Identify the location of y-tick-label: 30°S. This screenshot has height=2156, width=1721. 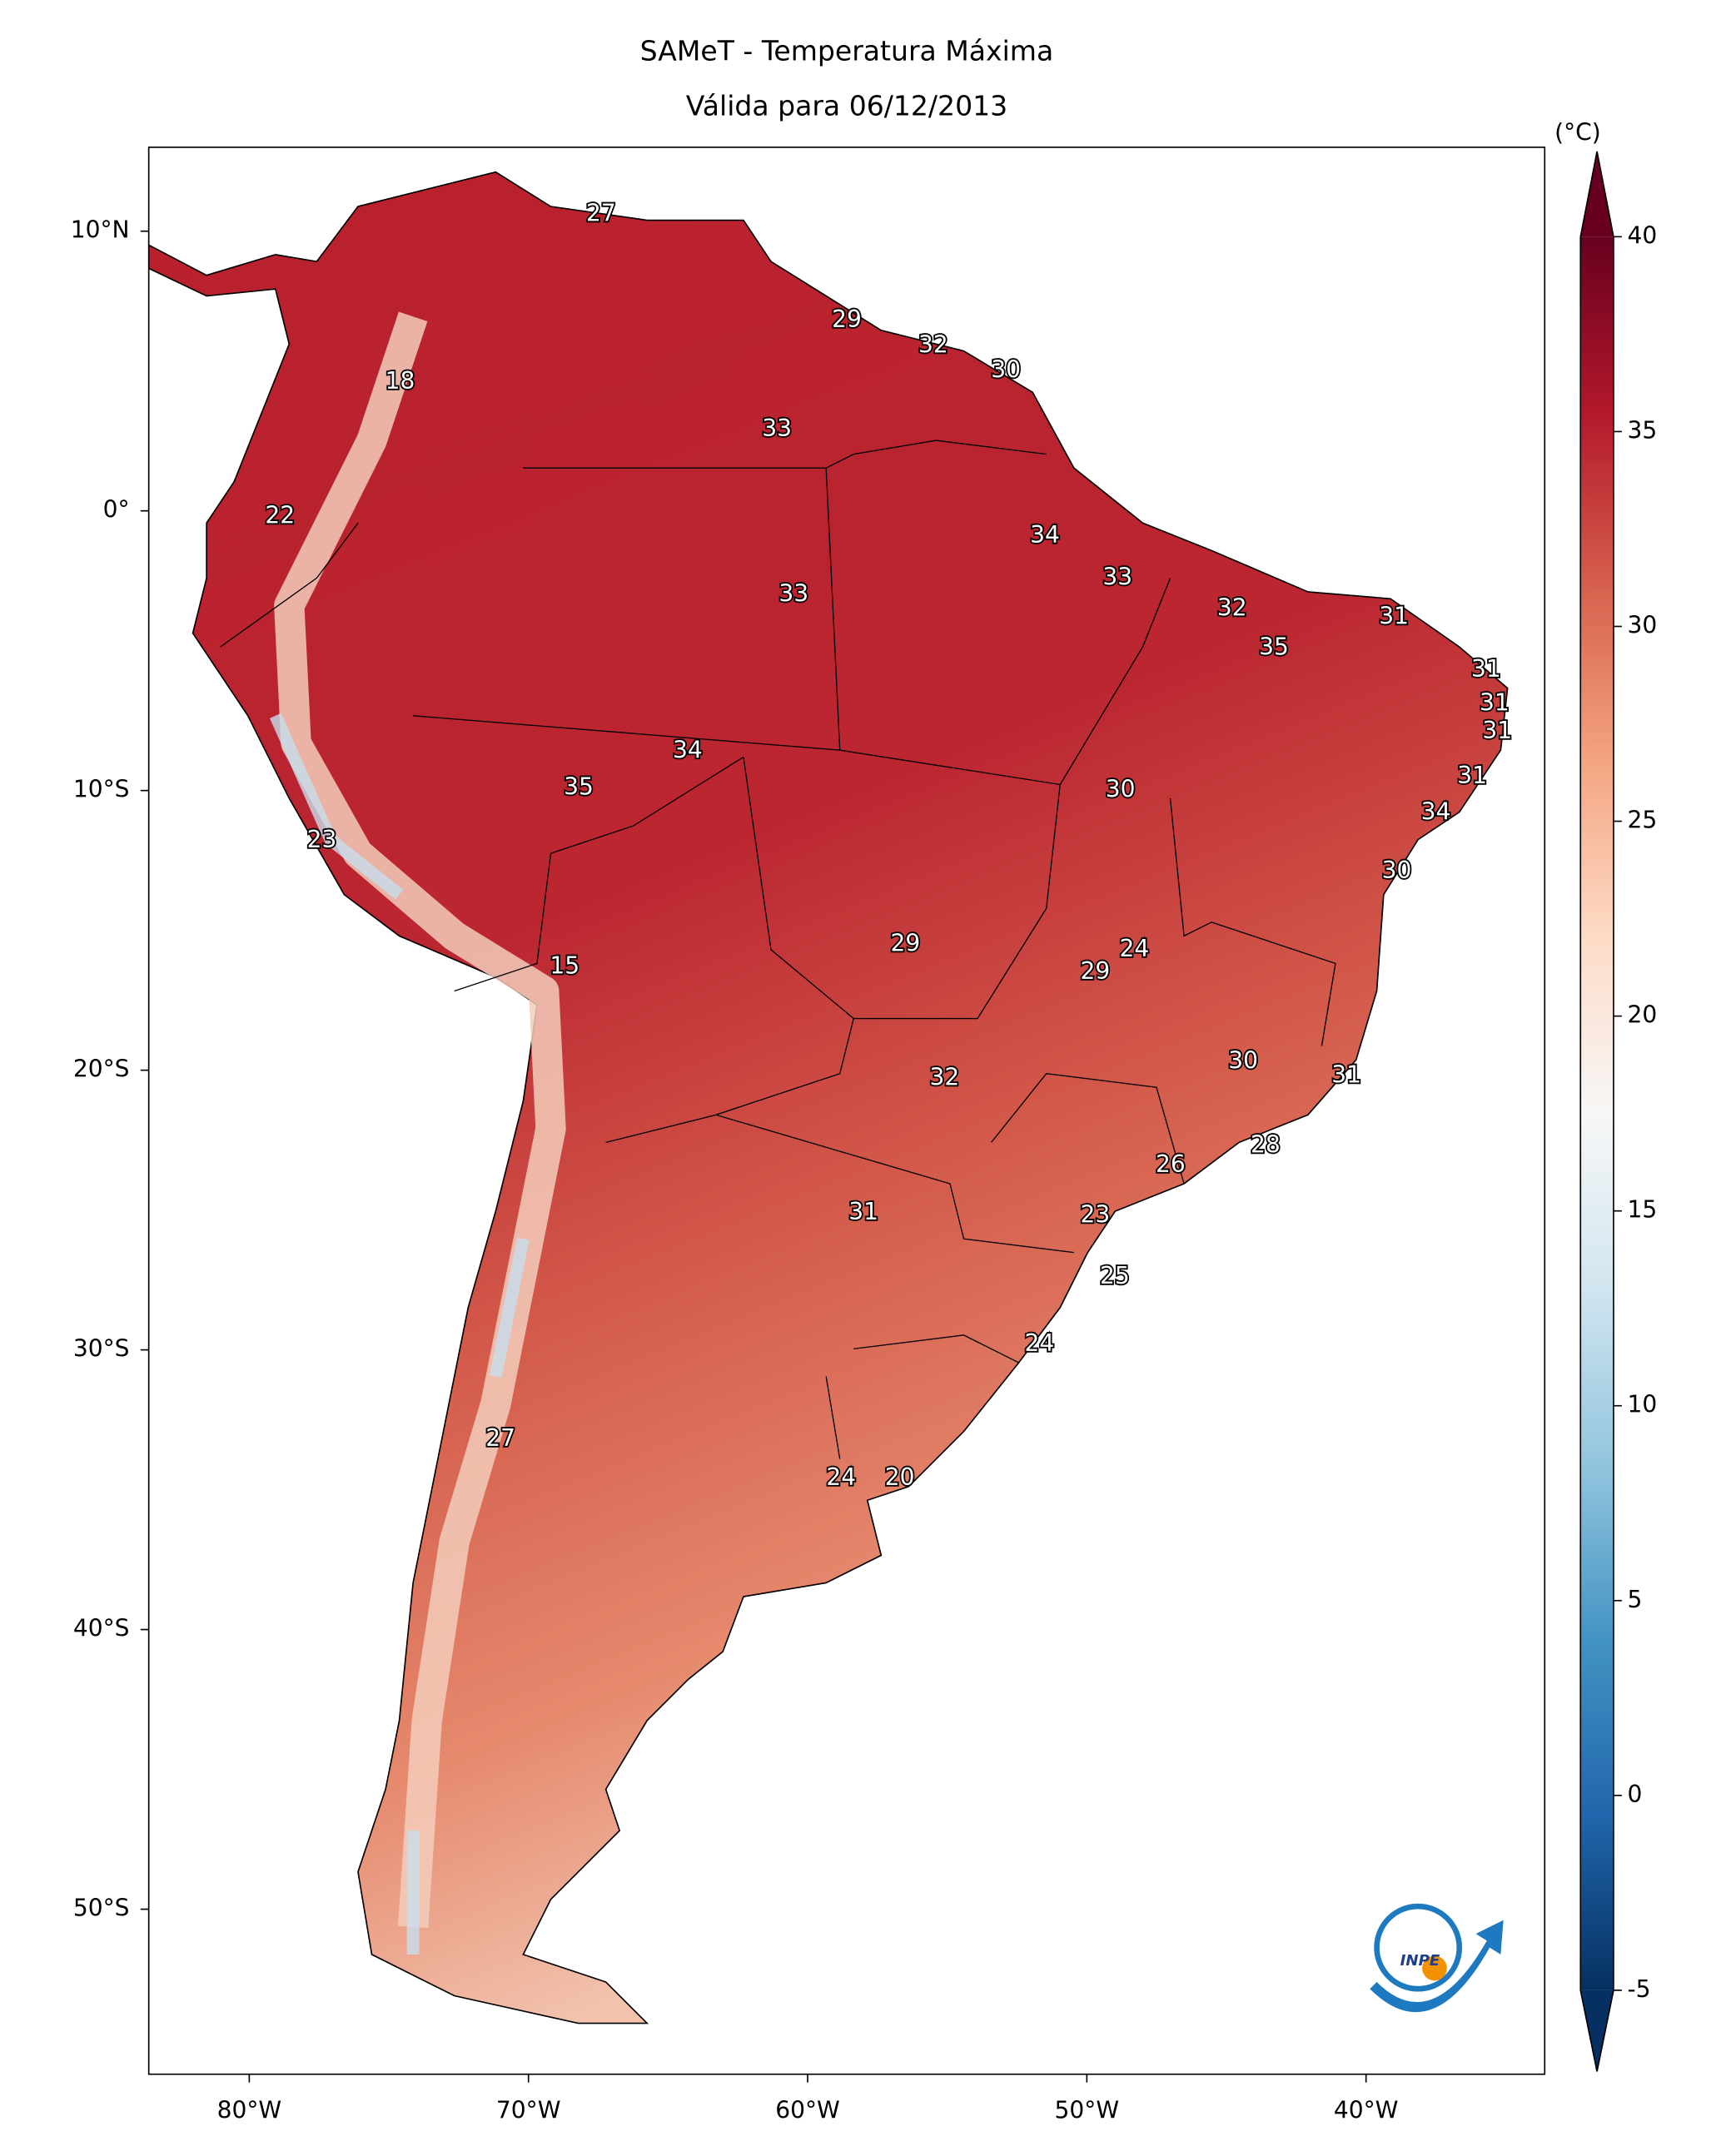
(102, 1349).